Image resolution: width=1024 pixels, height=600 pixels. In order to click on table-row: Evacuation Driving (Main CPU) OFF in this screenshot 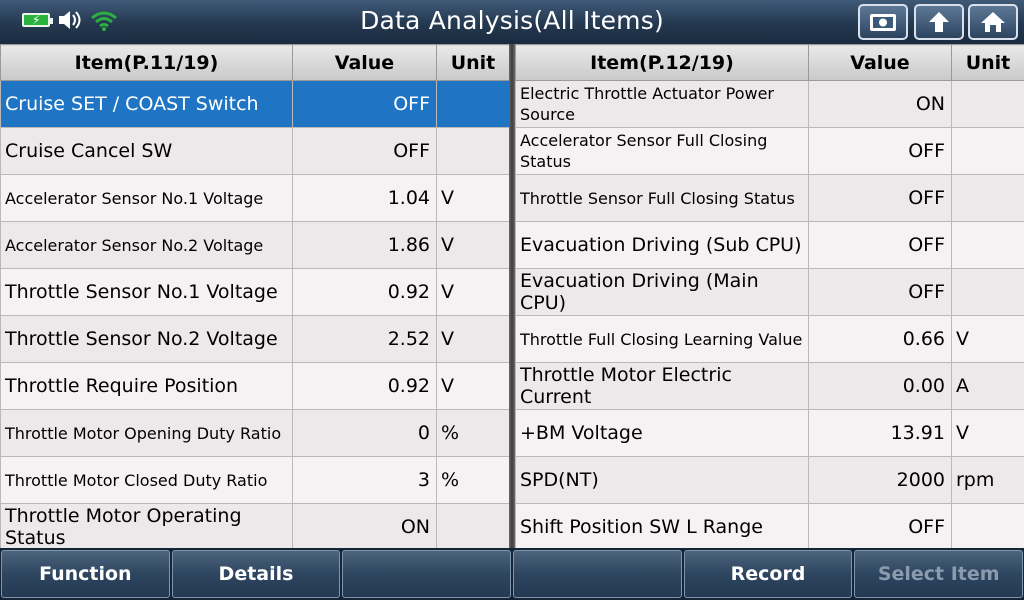, I will do `click(769, 292)`.